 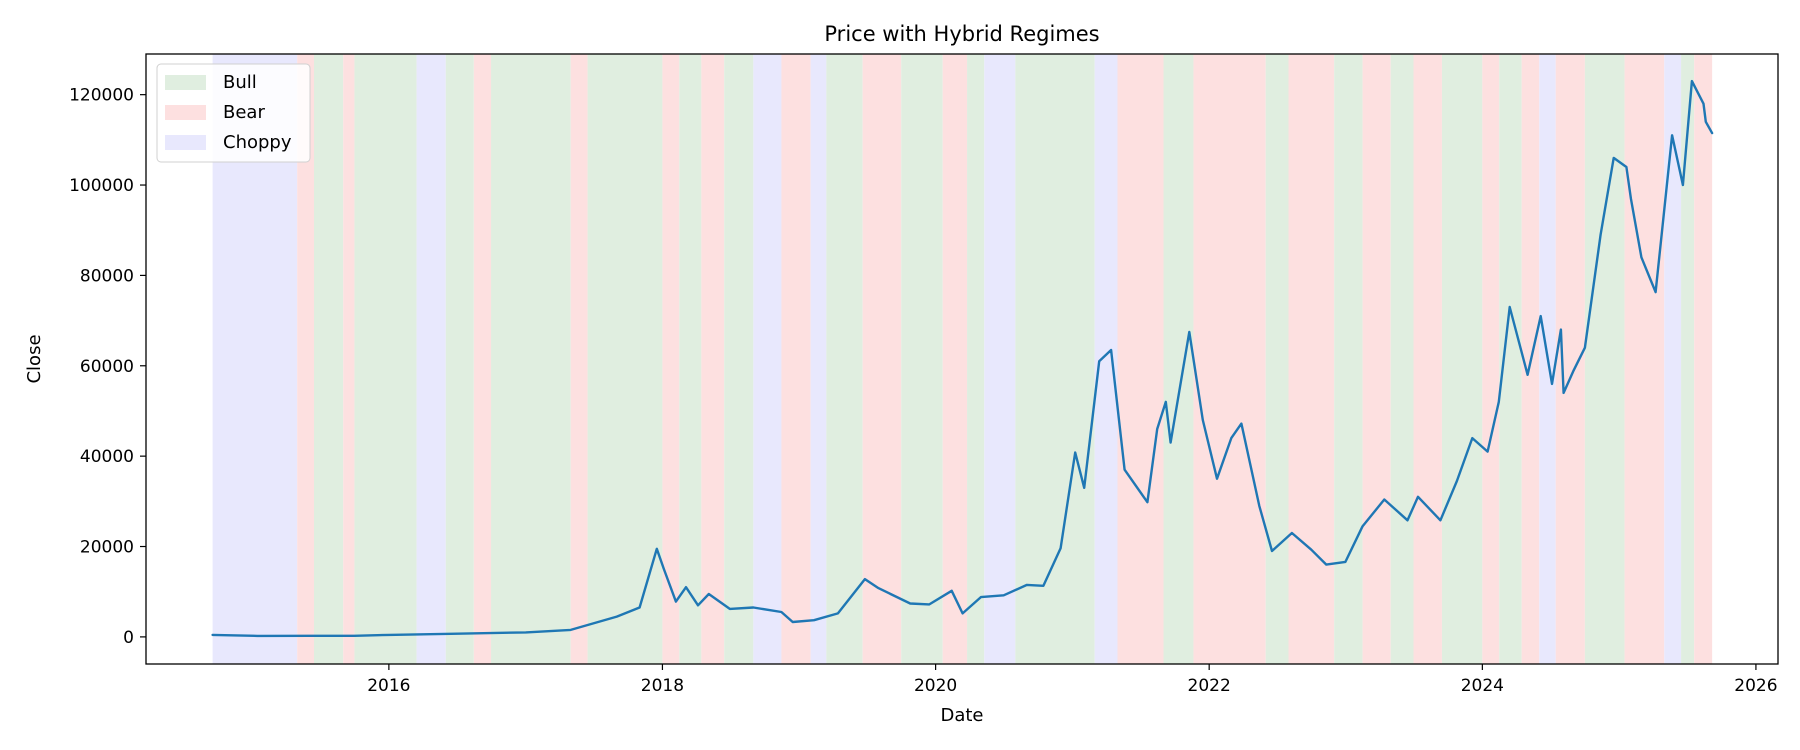 I want to click on x-tick-label: 2022, so click(x=1209, y=686).